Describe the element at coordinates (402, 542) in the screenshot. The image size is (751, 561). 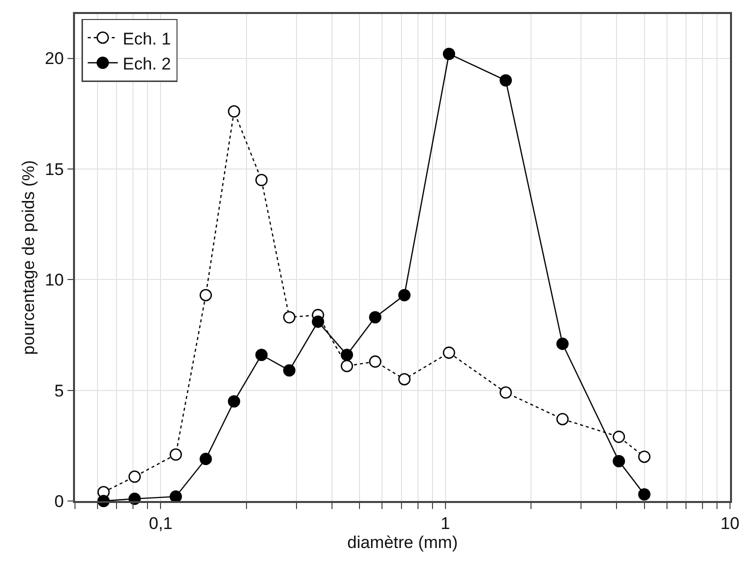
I see `x-axis-title: diamètre (mm)` at that location.